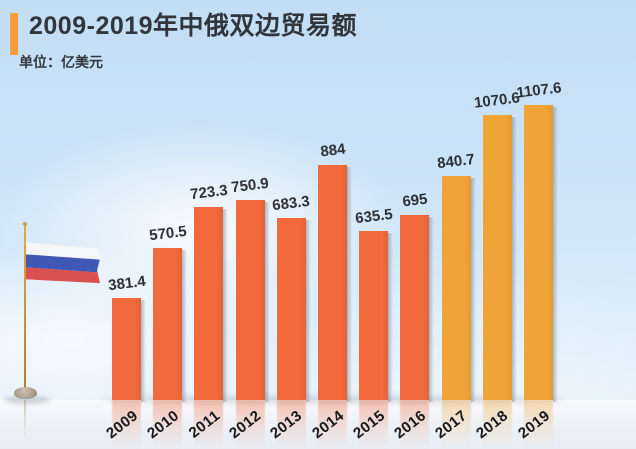 The width and height of the screenshot is (636, 449). What do you see at coordinates (332, 150) in the screenshot?
I see `value-label-2014: 884` at bounding box center [332, 150].